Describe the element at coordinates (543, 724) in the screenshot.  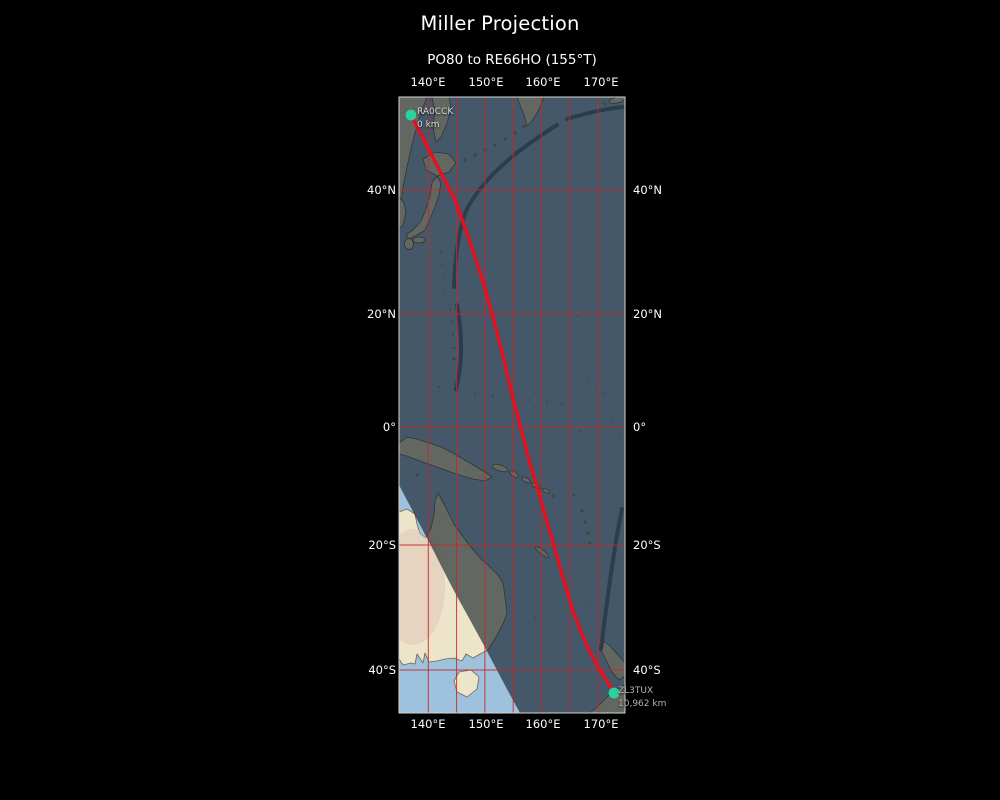
I see `lon-tick-bottom-160e: 160°E` at that location.